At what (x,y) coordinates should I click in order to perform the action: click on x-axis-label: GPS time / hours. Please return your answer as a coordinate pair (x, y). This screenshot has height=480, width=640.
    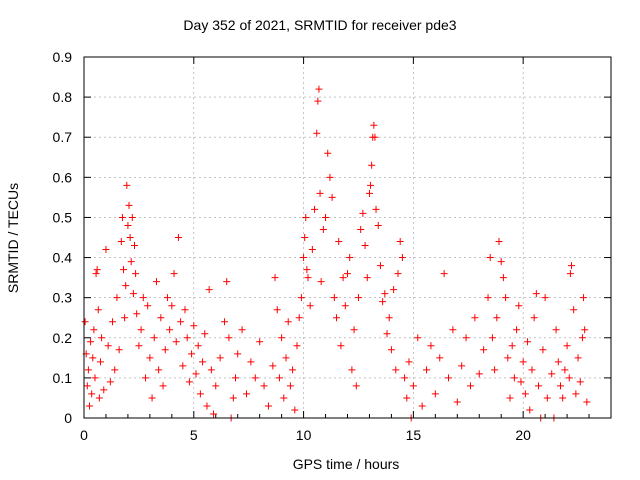
    Looking at the image, I should click on (346, 464).